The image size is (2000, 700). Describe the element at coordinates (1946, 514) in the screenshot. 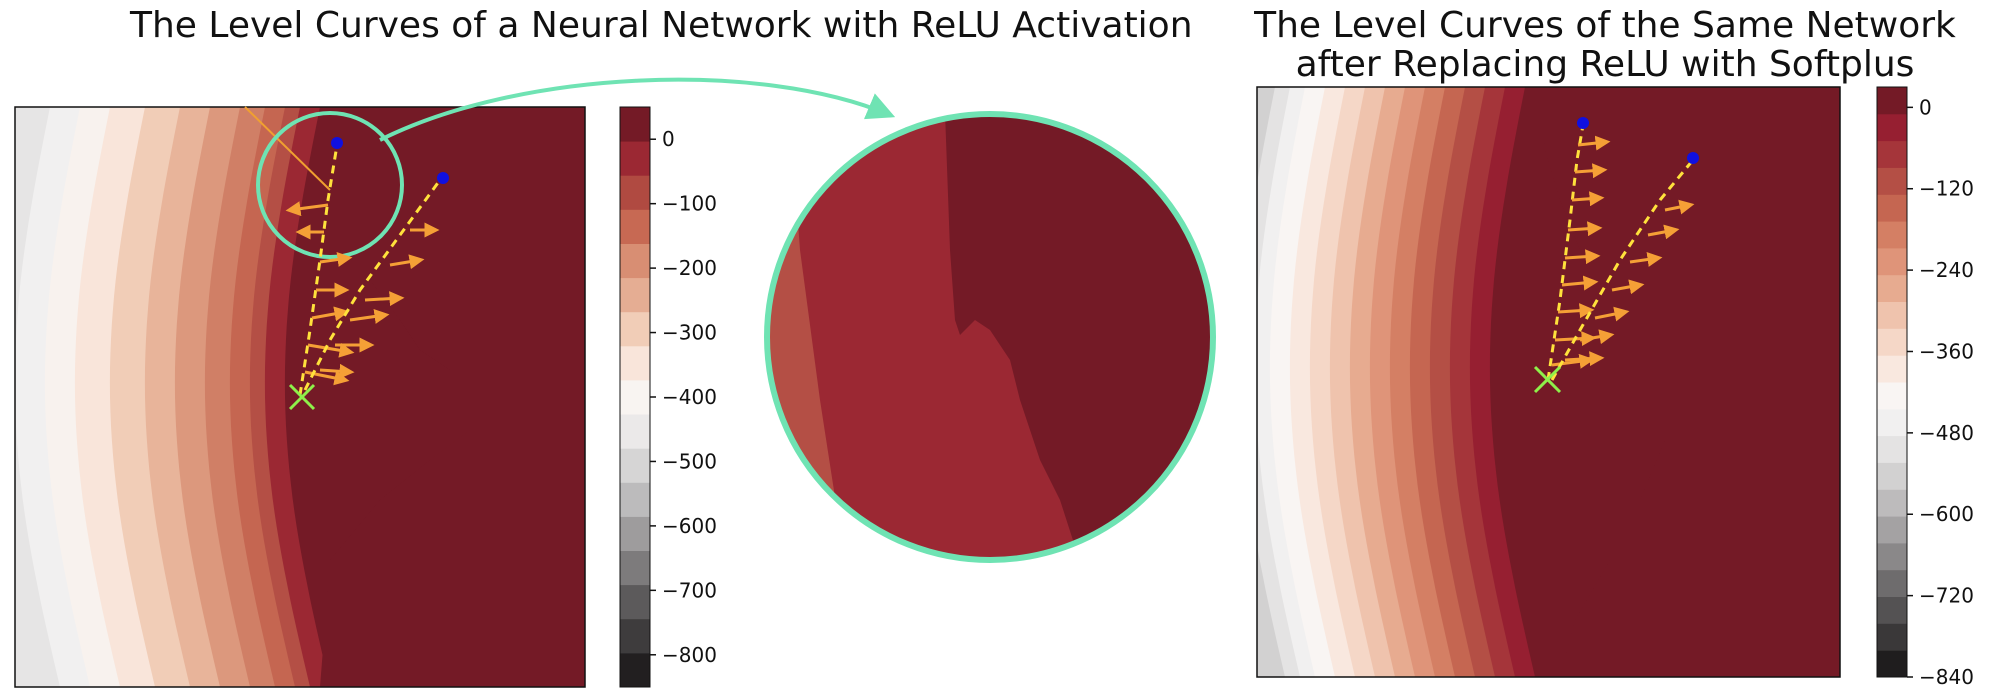

I see `right-colorbar-tick-label-5: −600` at that location.